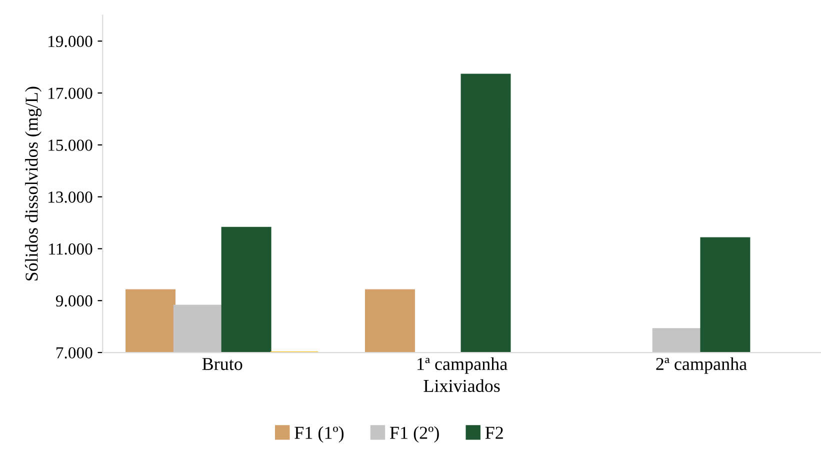 This screenshot has height=459, width=821. Describe the element at coordinates (222, 364) in the screenshot. I see `x-tick-label: Bruto` at that location.